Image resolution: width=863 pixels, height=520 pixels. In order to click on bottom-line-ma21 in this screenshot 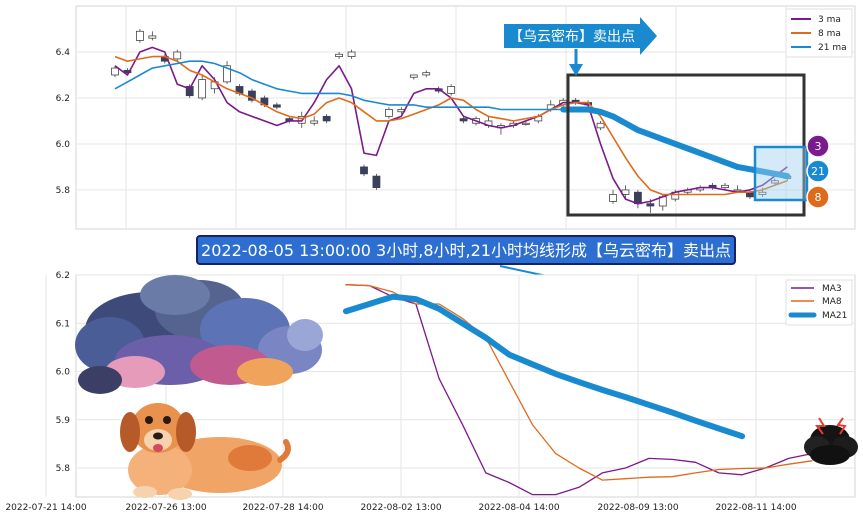, I will do `click(544, 366)`.